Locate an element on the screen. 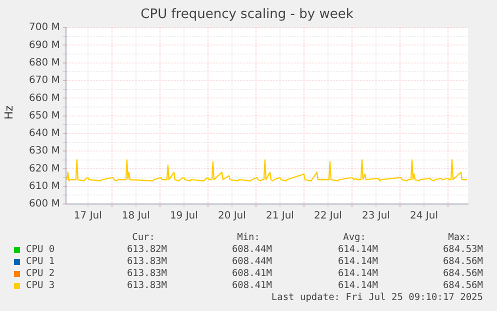 Image resolution: width=497 pixels, height=311 pixels. legend-label: CPU 3 is located at coordinates (40, 285).